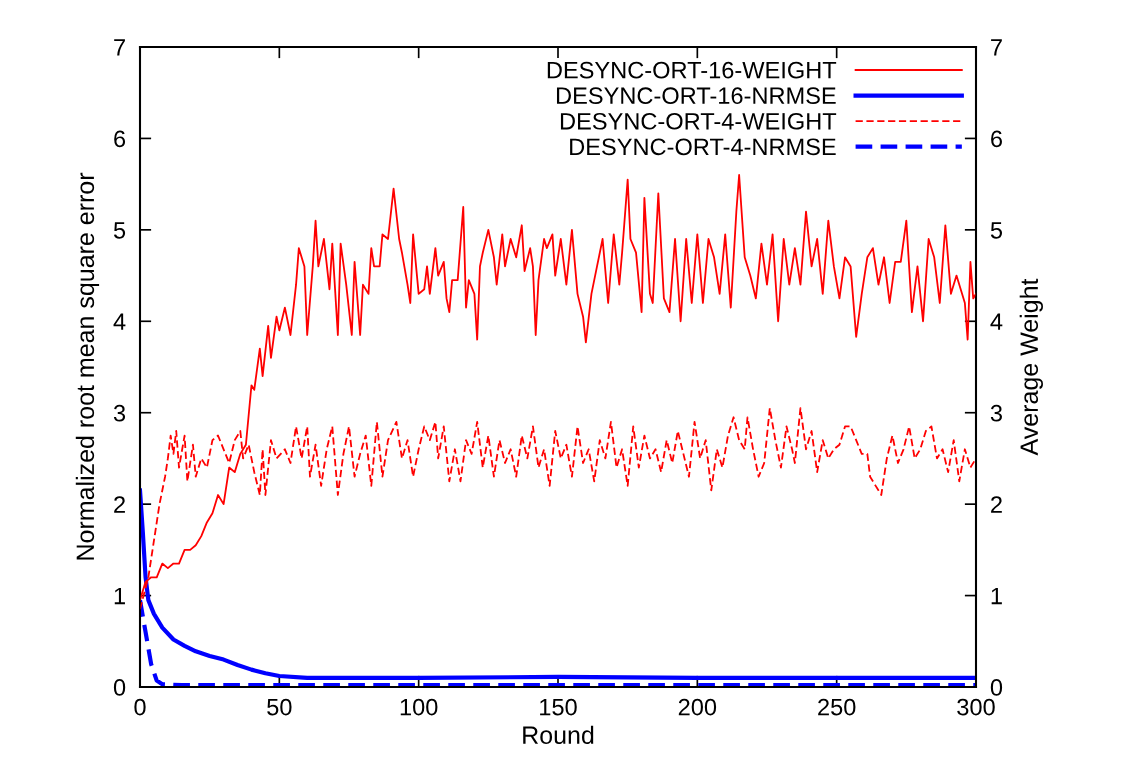 The height and width of the screenshot is (780, 1141). What do you see at coordinates (697, 707) in the screenshot?
I see `x-tick-label: 200` at bounding box center [697, 707].